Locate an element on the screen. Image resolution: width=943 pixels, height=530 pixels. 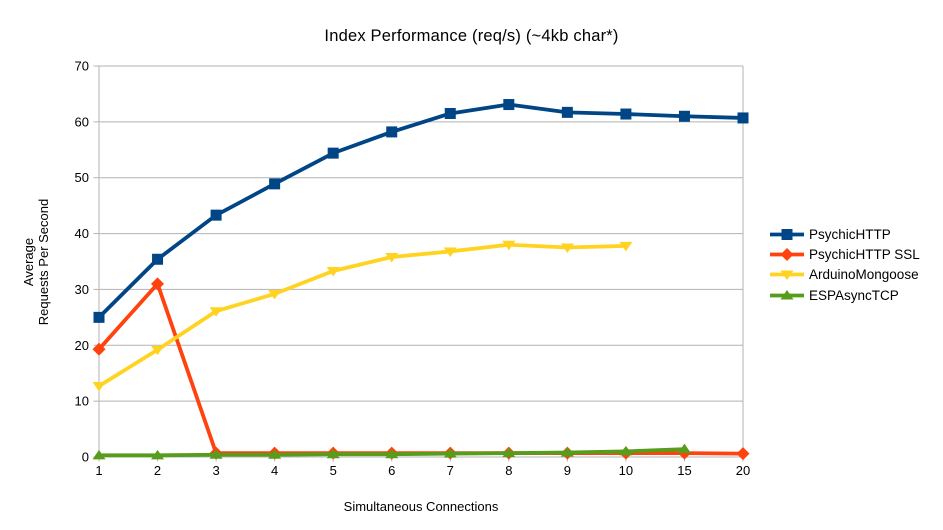
x-tick-label: 5 is located at coordinates (333, 470).